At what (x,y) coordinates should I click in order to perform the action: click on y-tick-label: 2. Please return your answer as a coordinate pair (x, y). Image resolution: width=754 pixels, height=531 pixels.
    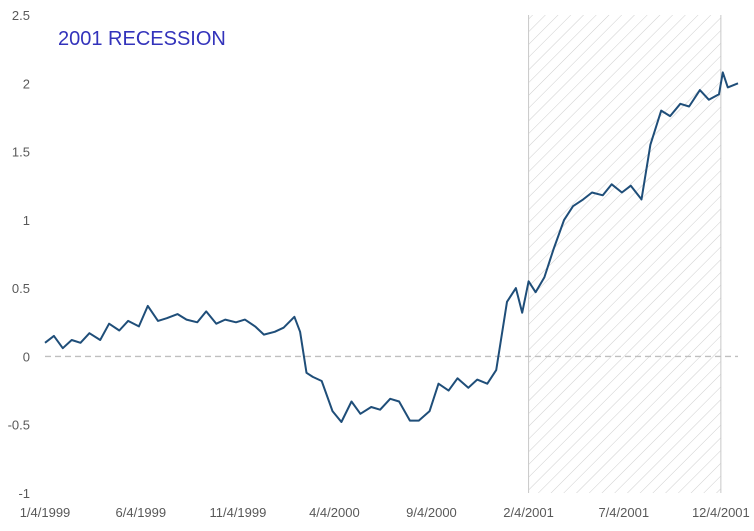
    Looking at the image, I should click on (26, 83).